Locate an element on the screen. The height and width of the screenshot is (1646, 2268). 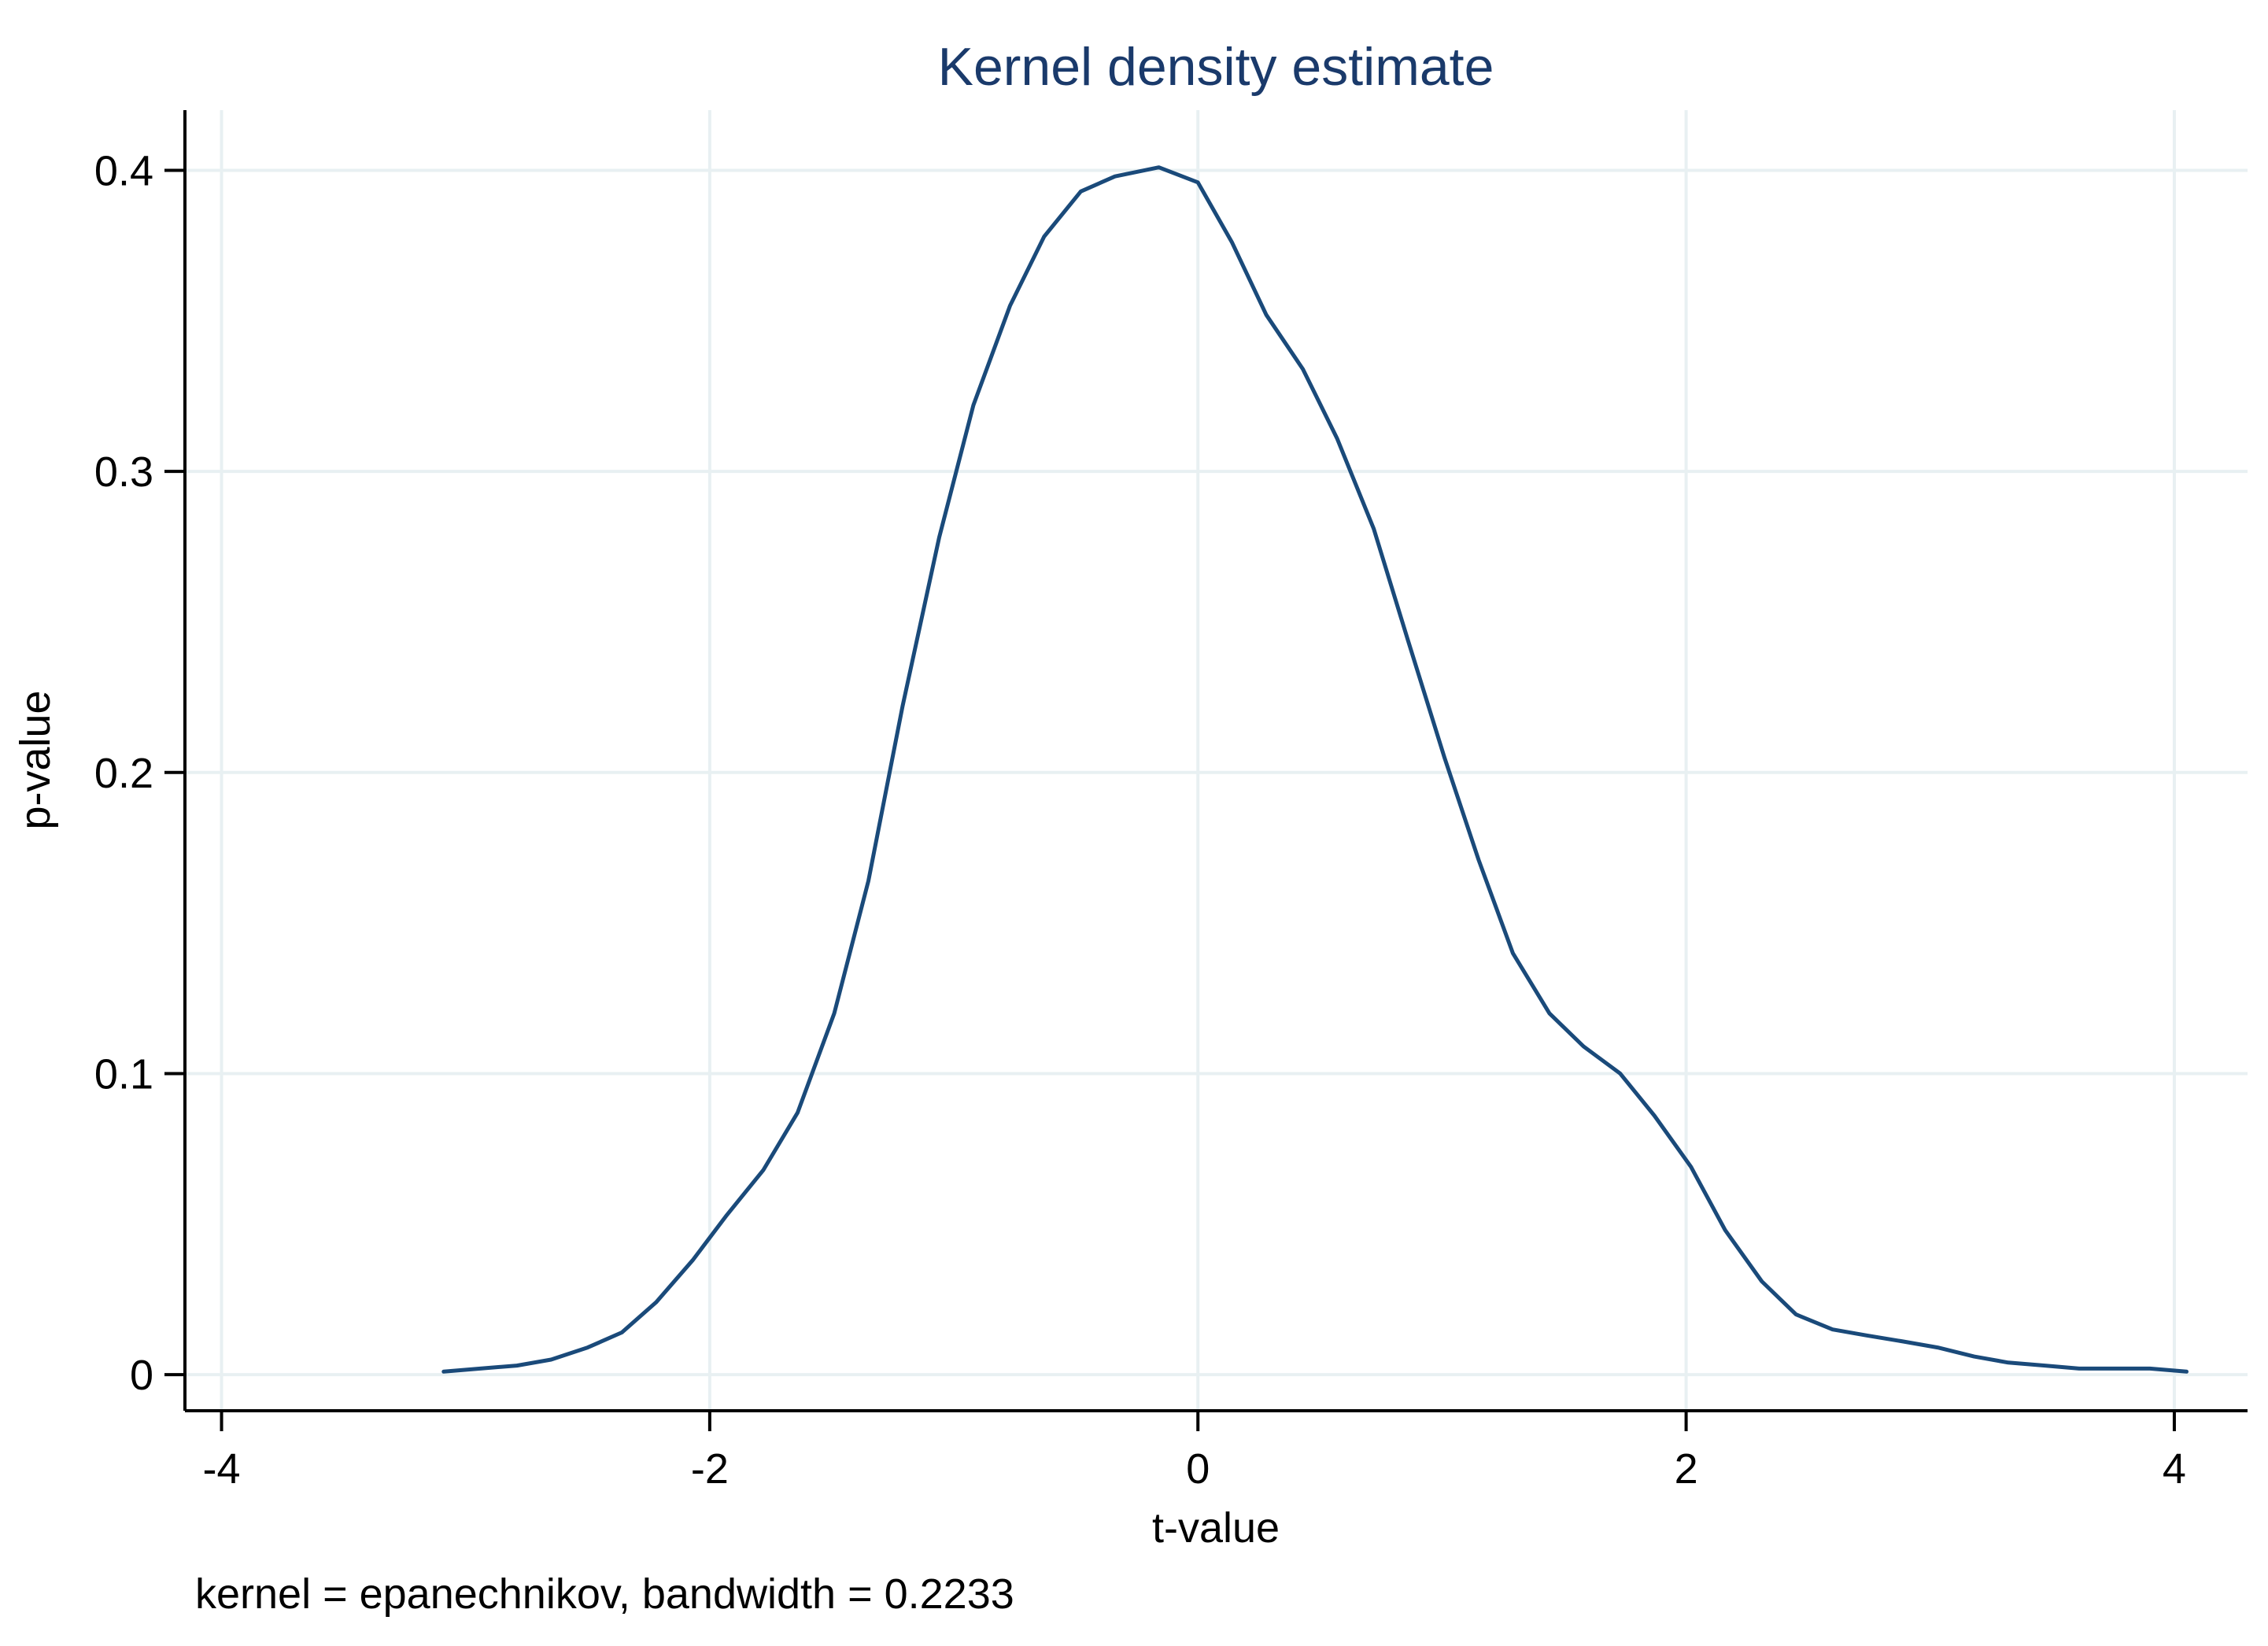
chart-title: Kernel density estimate is located at coordinates (1216, 67).